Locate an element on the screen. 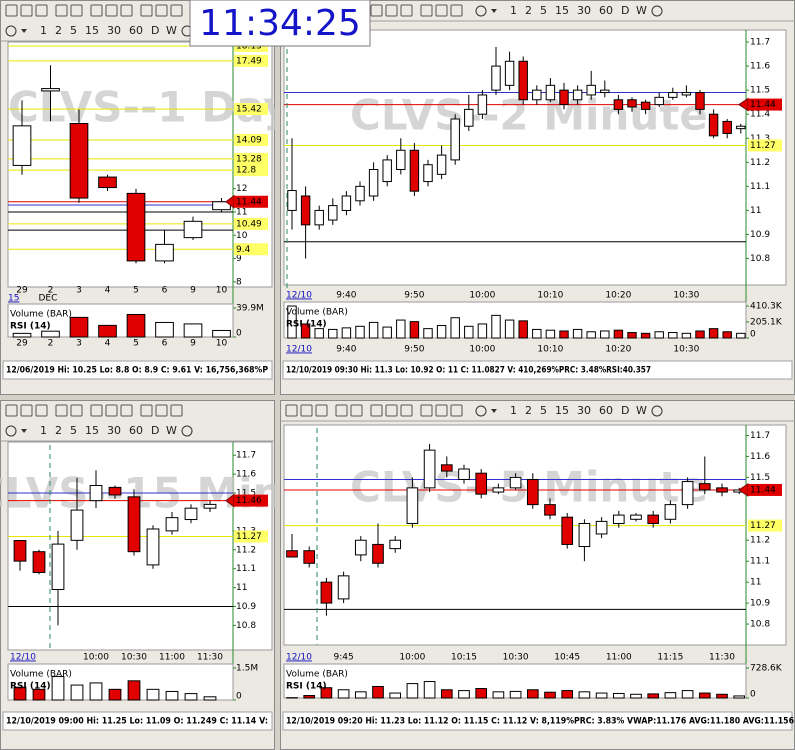 Image resolution: width=795 pixels, height=750 pixels. y-tick-label: 11 is located at coordinates (241, 588).